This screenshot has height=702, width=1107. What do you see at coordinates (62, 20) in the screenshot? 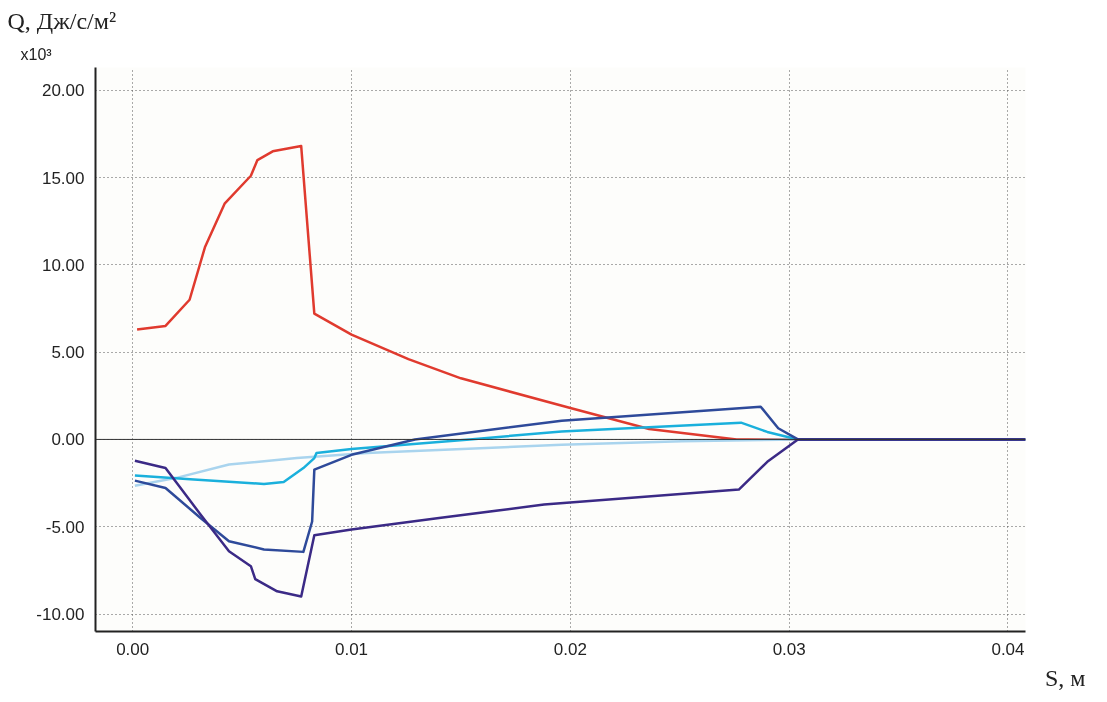
I see `y-axis-title: Q, Дж/с/м²` at bounding box center [62, 20].